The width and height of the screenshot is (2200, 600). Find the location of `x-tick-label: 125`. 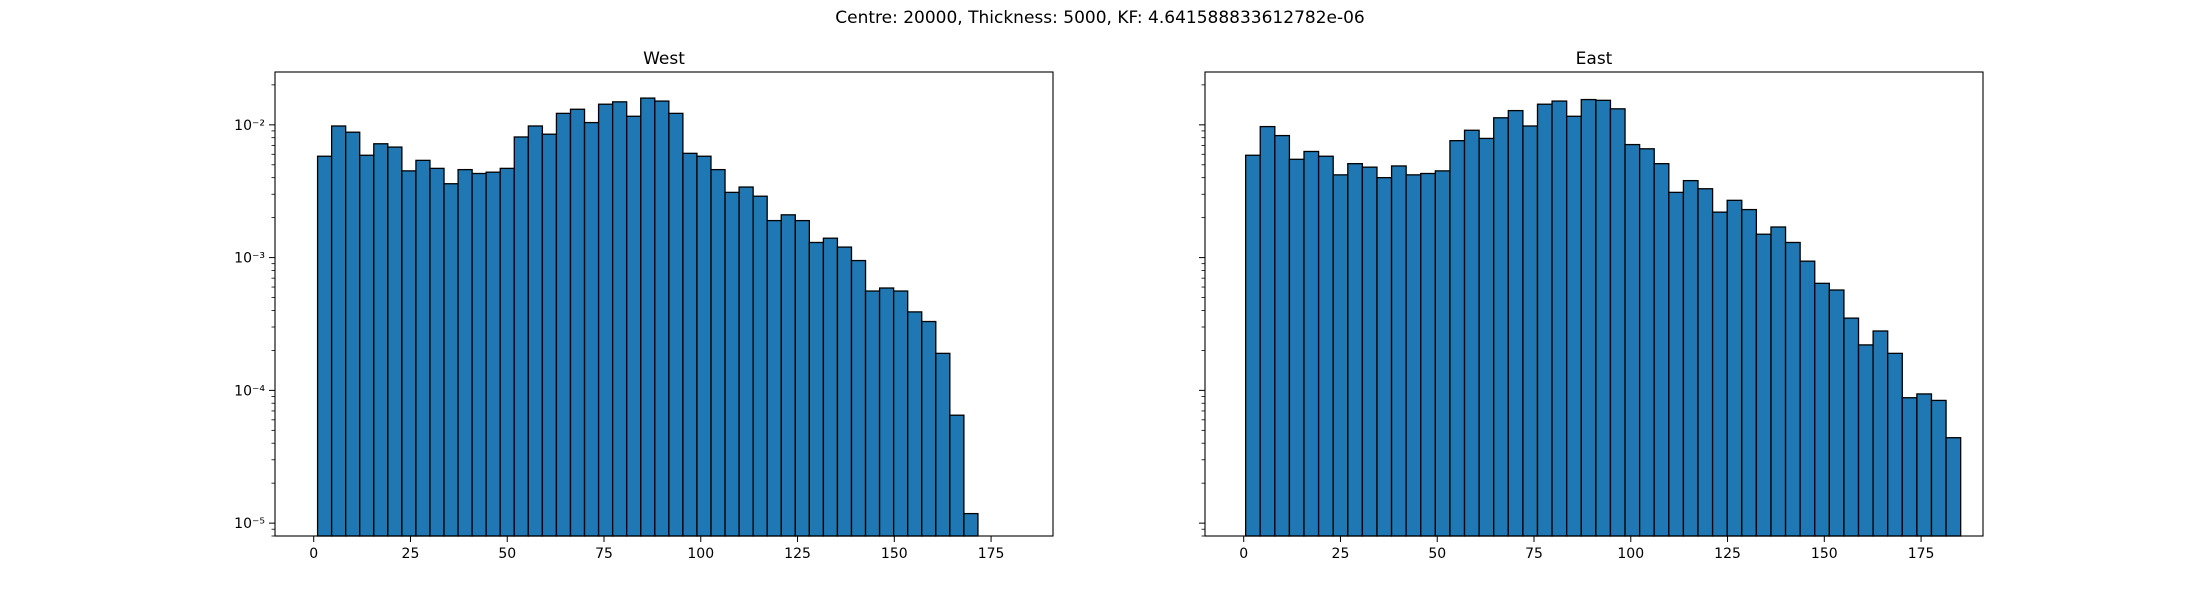

x-tick-label: 125 is located at coordinates (797, 554).